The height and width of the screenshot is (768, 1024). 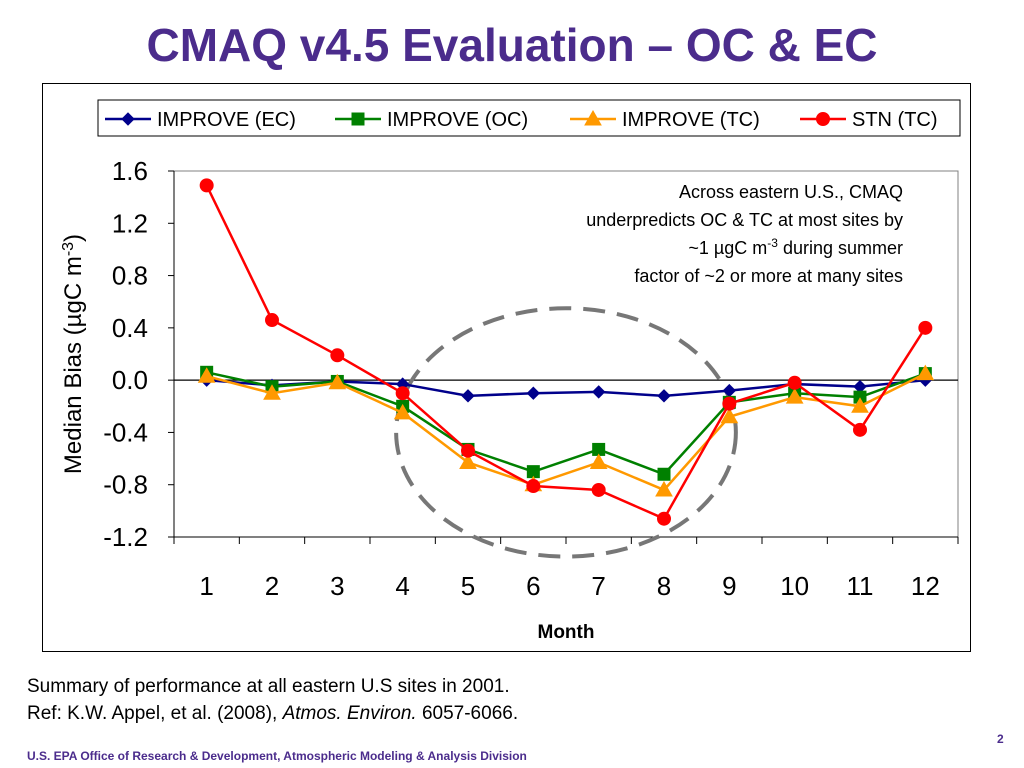 What do you see at coordinates (744, 220) in the screenshot?
I see `annotation-line: underpredicts OC & TC at most sites by` at bounding box center [744, 220].